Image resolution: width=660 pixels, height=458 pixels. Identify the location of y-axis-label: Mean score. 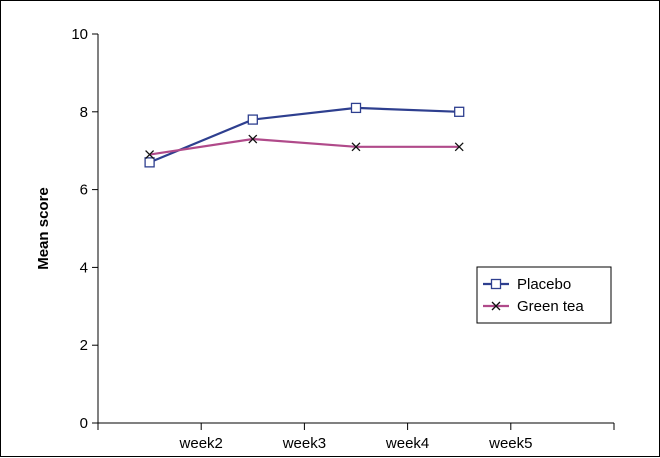
(43, 228).